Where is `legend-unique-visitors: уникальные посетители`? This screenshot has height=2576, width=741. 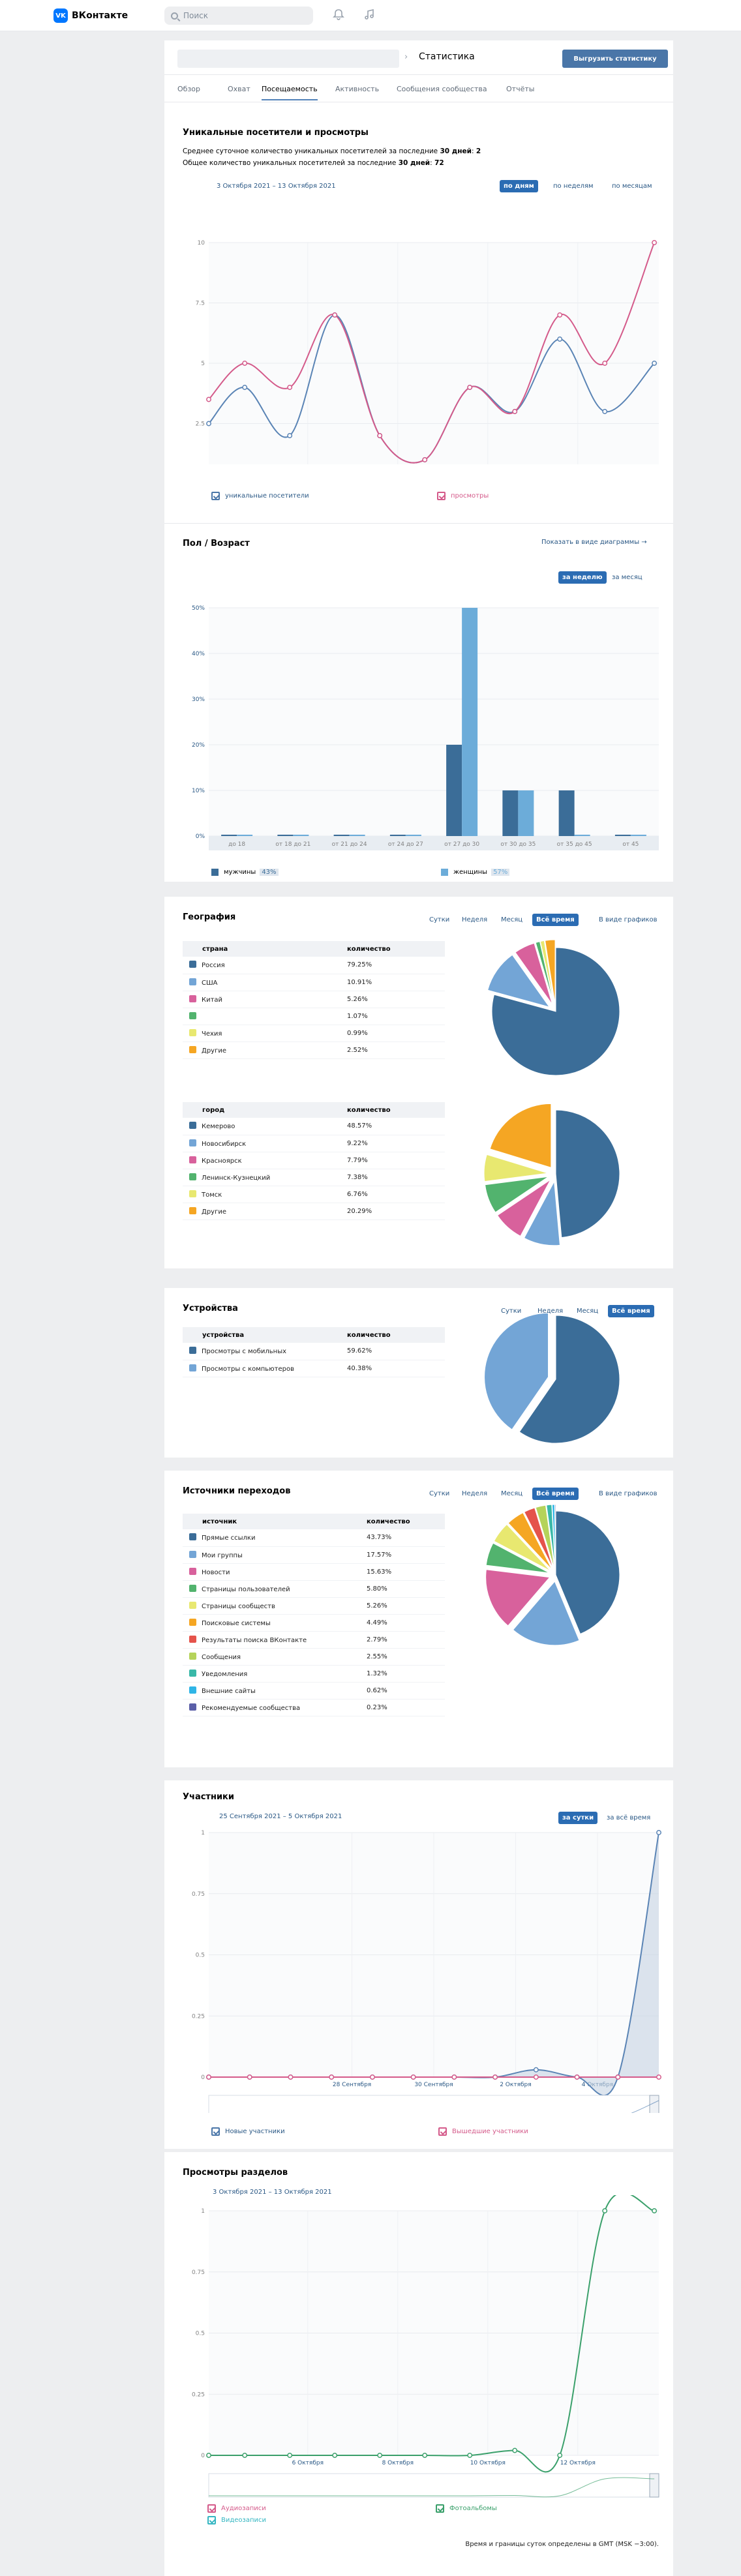 legend-unique-visitors: уникальные посетители is located at coordinates (260, 496).